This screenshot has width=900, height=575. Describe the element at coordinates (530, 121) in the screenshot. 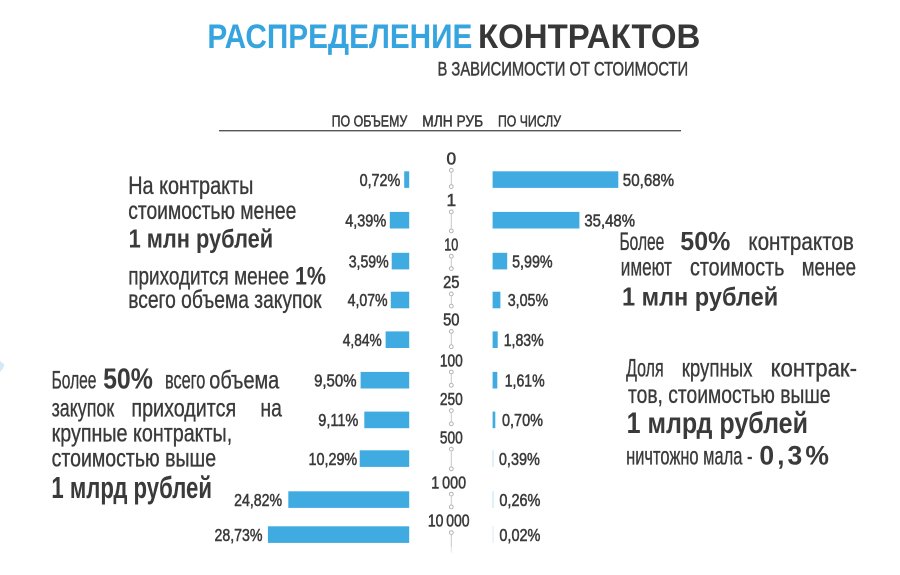

I see `svg-text: ПО ЧИСЛУ` at that location.